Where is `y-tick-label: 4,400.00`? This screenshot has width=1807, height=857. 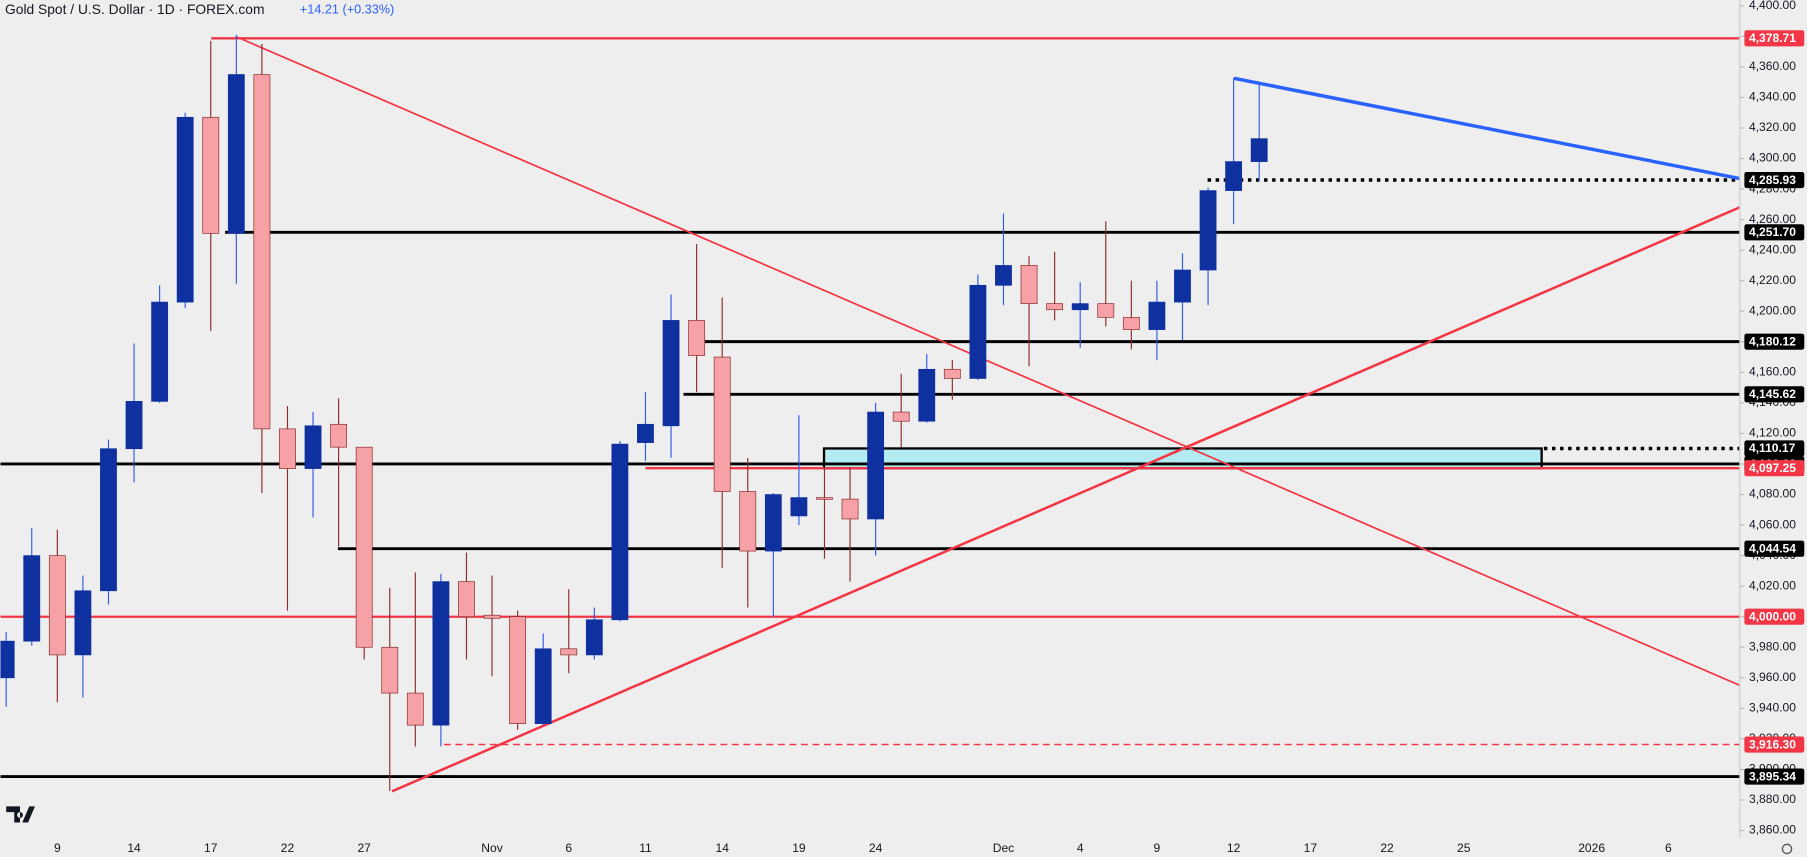
y-tick-label: 4,400.00 is located at coordinates (1772, 6).